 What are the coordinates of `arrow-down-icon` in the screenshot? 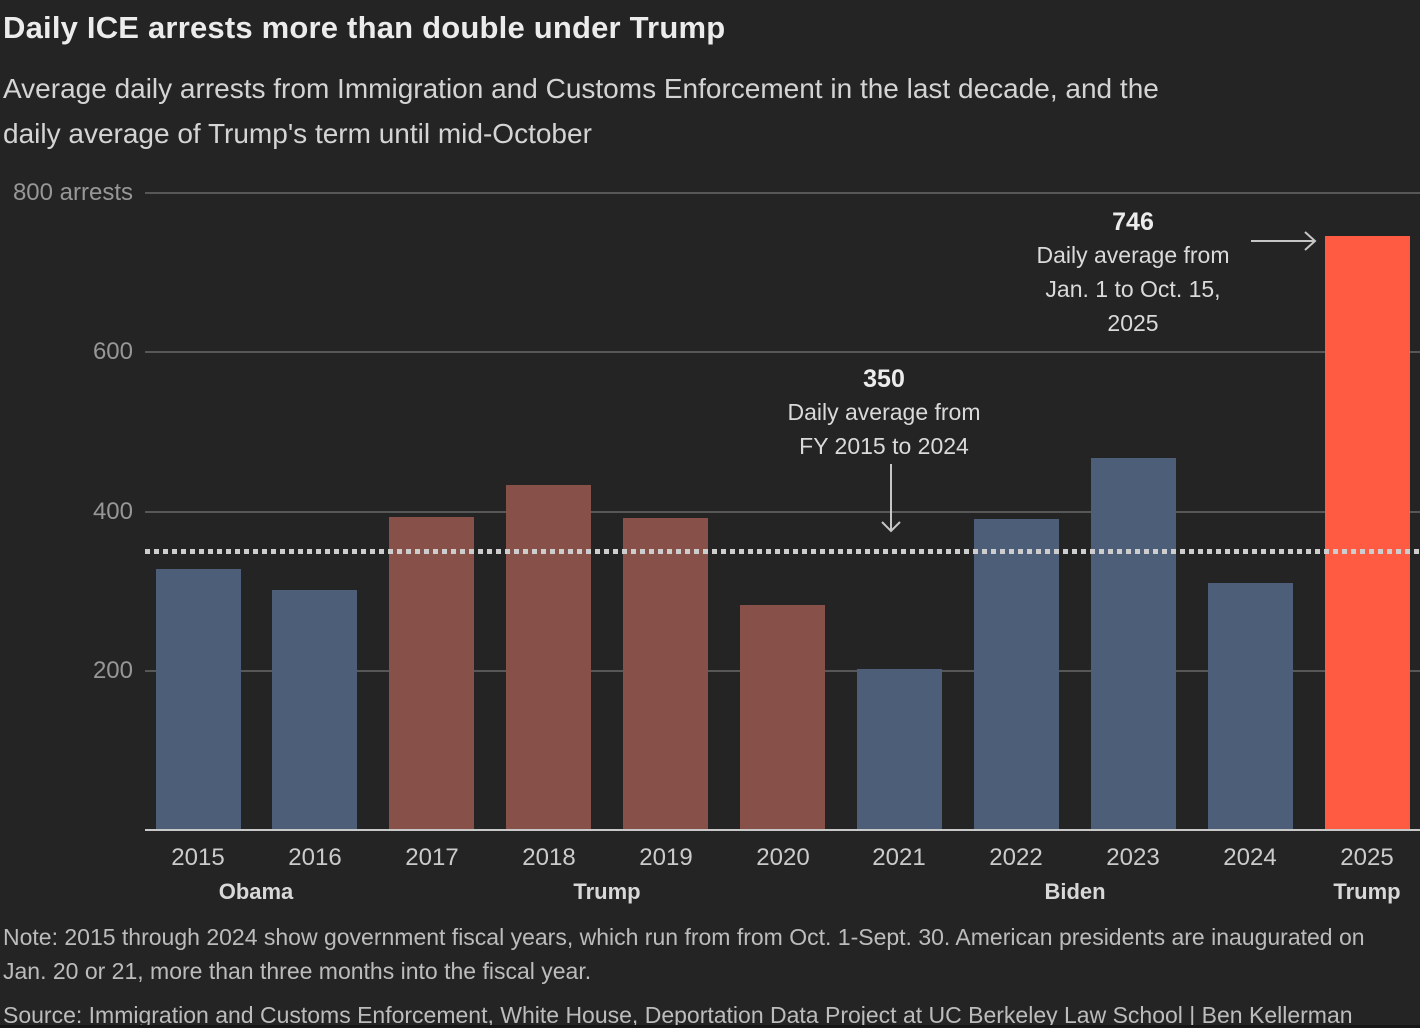 It's located at (891, 498).